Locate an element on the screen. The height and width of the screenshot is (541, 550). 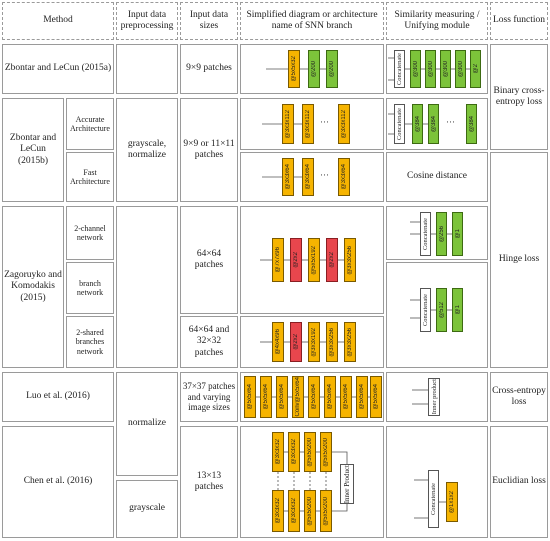
loss-bce: Binary cross-entropy loss is located at coordinates (519, 97).